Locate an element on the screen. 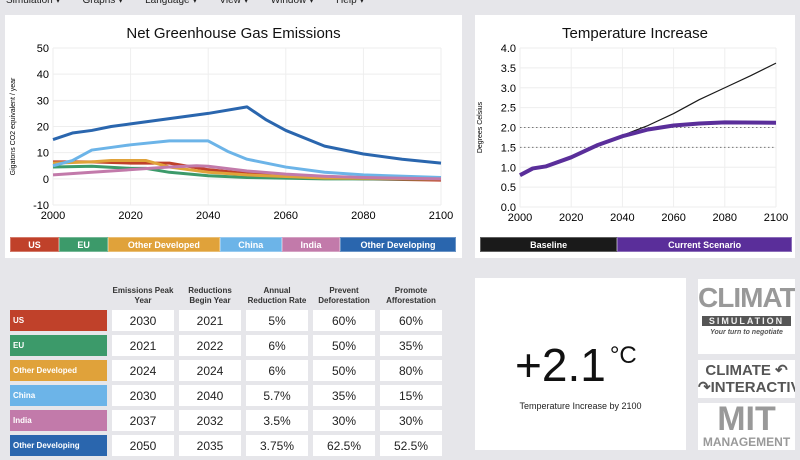  table-row: US 2030 2021 5% 60% 60% is located at coordinates (226, 320).